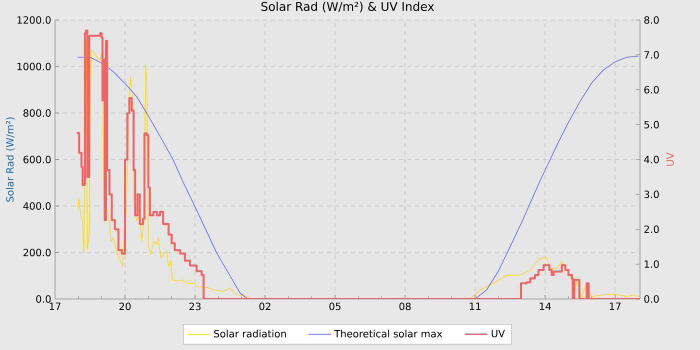  What do you see at coordinates (37, 252) in the screenshot?
I see `y-tick-label: 200.0` at bounding box center [37, 252].